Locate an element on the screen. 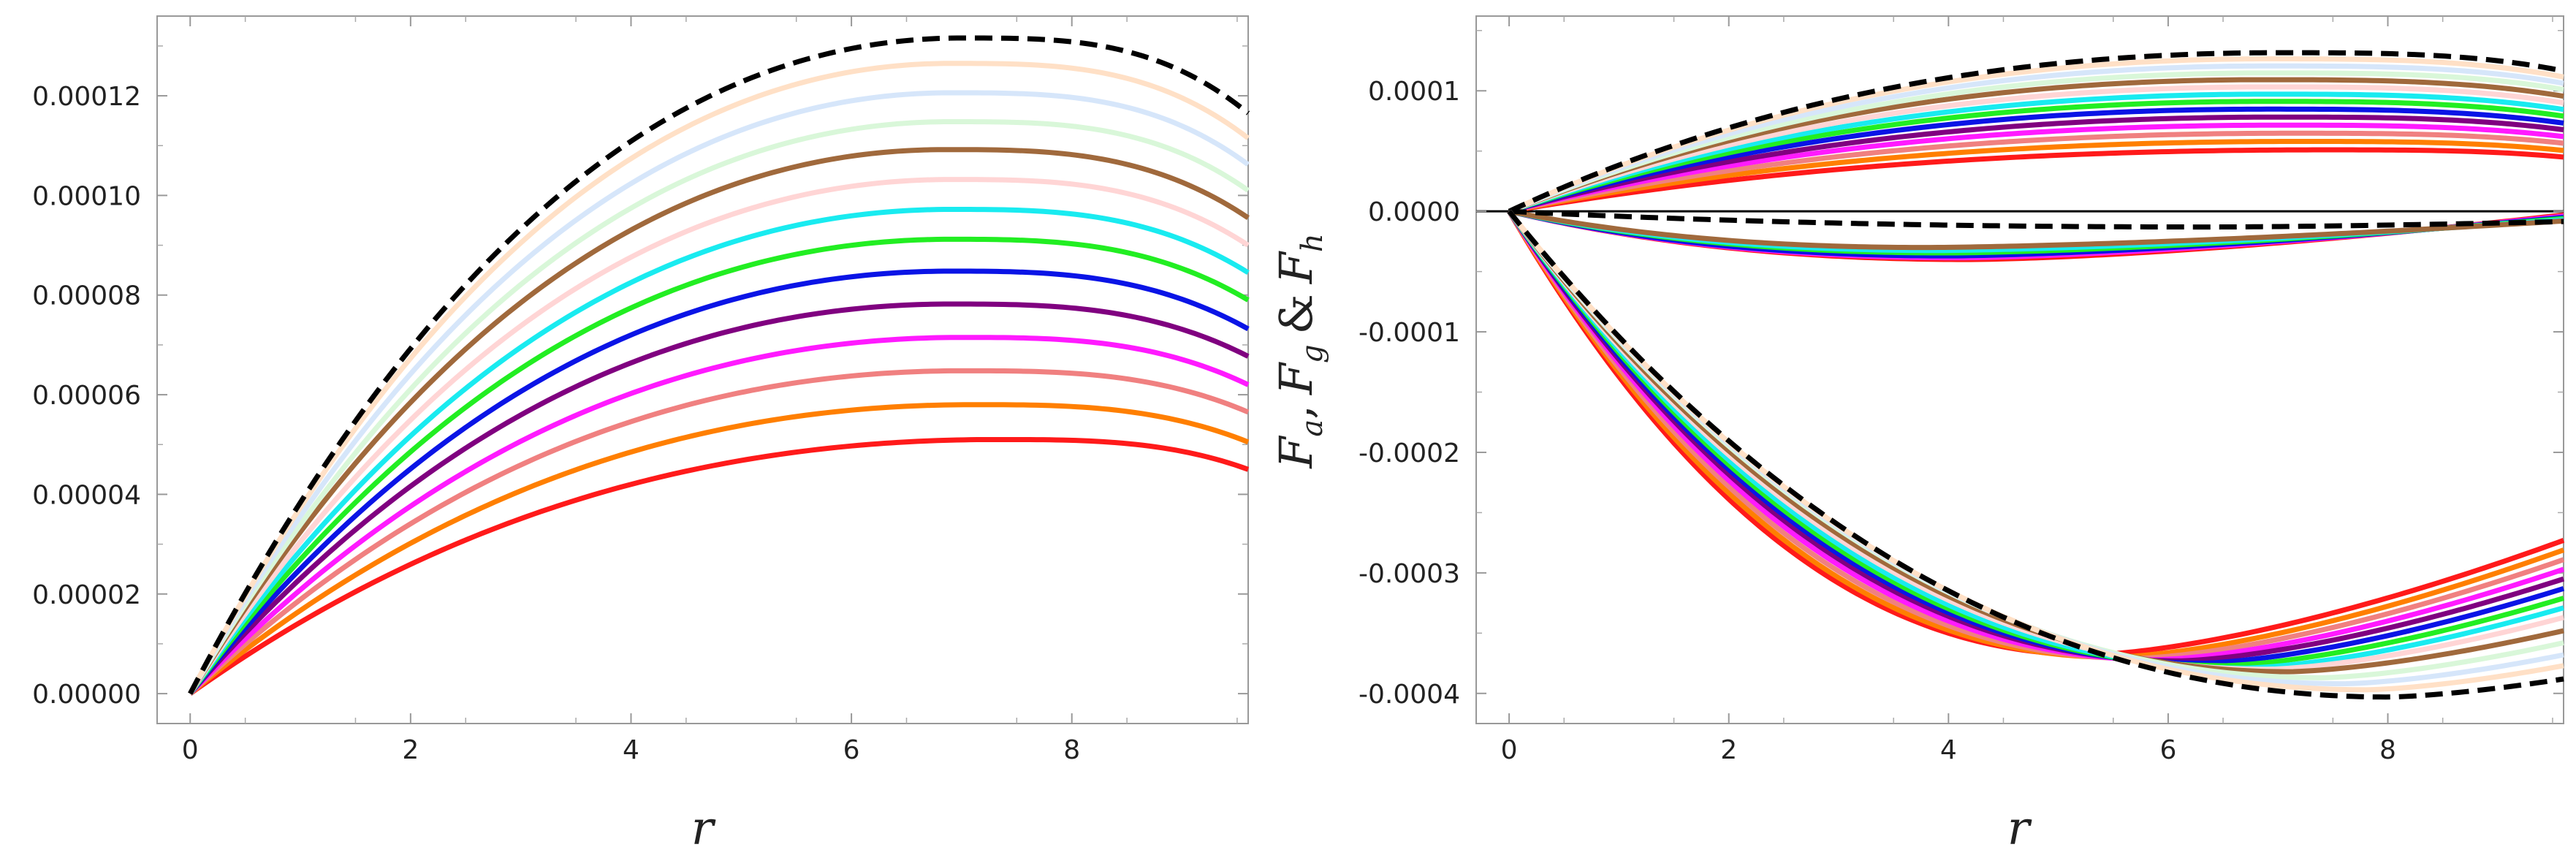  right-upper-series-line-red is located at coordinates (2036, 180).